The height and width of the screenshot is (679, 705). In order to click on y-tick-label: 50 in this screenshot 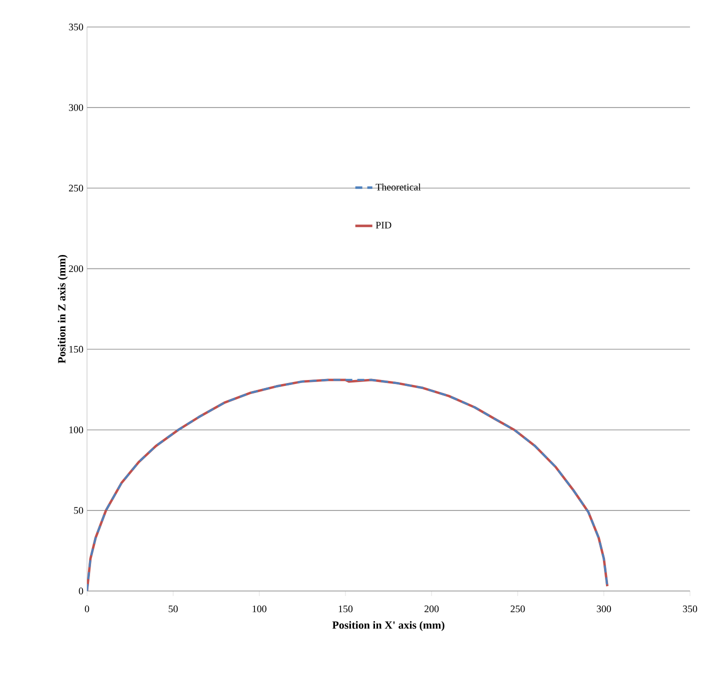, I will do `click(79, 510)`.